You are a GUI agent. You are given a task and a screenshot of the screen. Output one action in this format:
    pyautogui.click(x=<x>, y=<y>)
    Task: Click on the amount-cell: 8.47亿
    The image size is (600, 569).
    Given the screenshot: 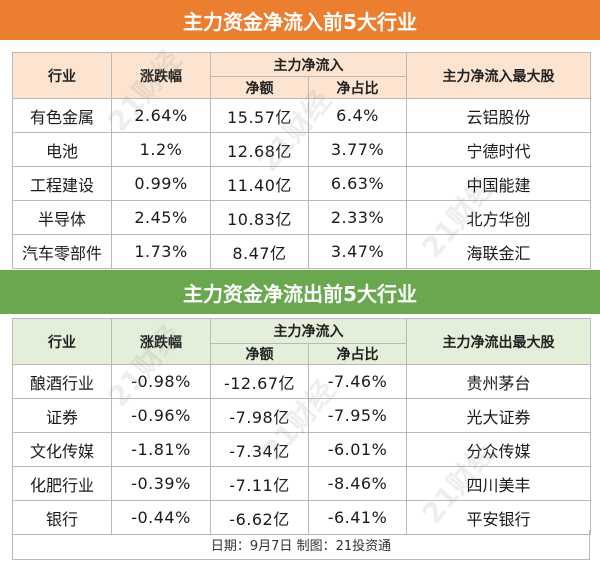 What is the action you would take?
    pyautogui.click(x=259, y=251)
    